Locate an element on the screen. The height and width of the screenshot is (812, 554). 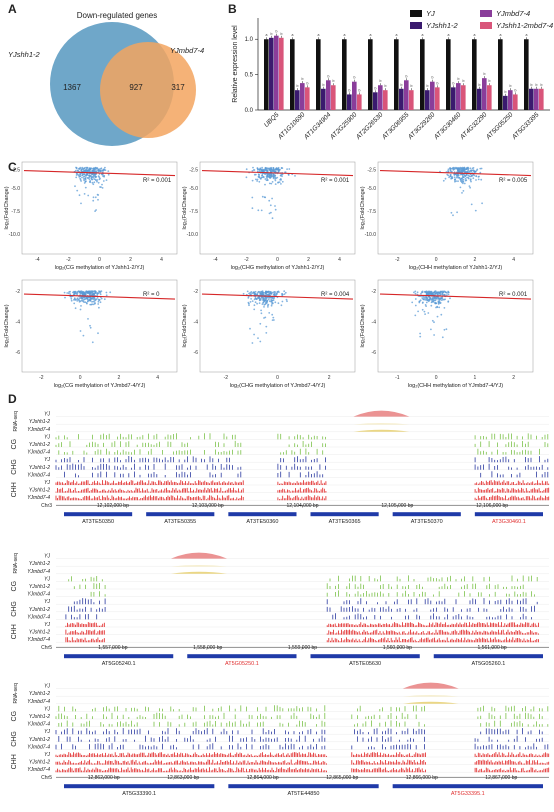
sample-label: YJshh1-2 is located at coordinates (39, 422).